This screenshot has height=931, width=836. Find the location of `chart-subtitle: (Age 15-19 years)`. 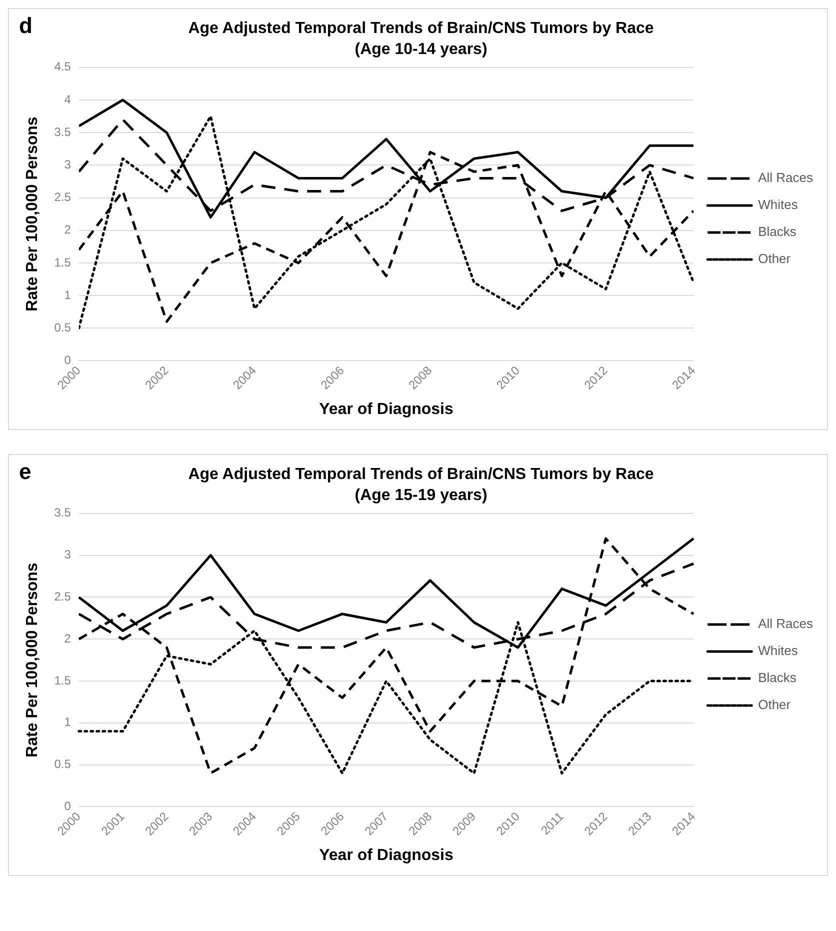

chart-subtitle: (Age 15-19 years) is located at coordinates (421, 495).